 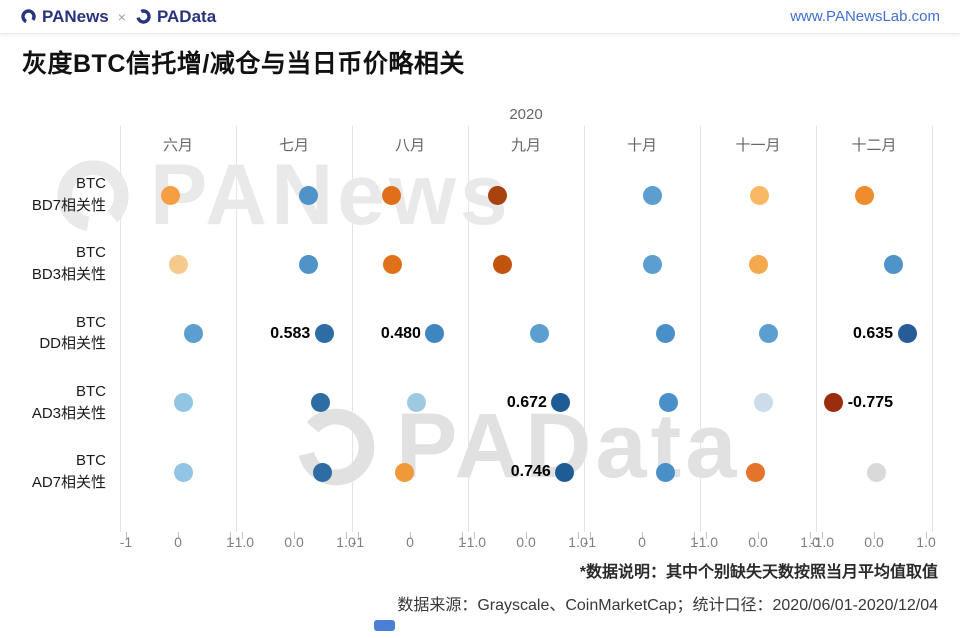 What do you see at coordinates (822, 542) in the screenshot?
I see `axis-tick-label: -1.0` at bounding box center [822, 542].